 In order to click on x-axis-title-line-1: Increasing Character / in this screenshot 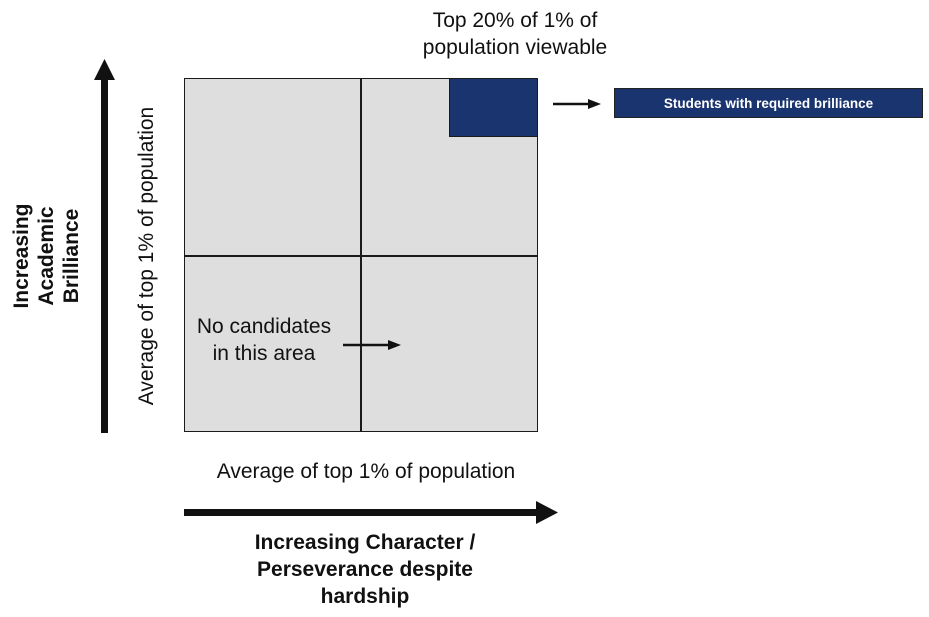, I will do `click(365, 542)`.